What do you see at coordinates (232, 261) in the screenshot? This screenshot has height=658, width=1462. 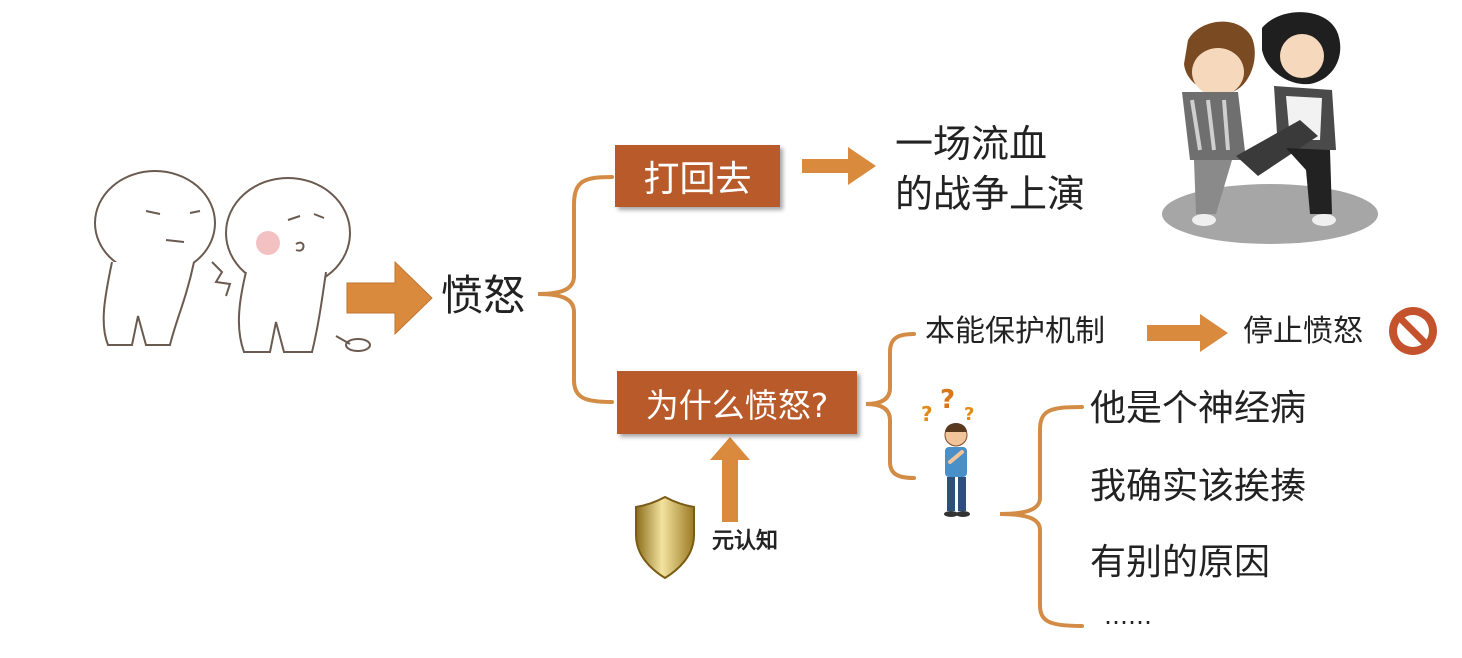 I see `cartoon-characters` at bounding box center [232, 261].